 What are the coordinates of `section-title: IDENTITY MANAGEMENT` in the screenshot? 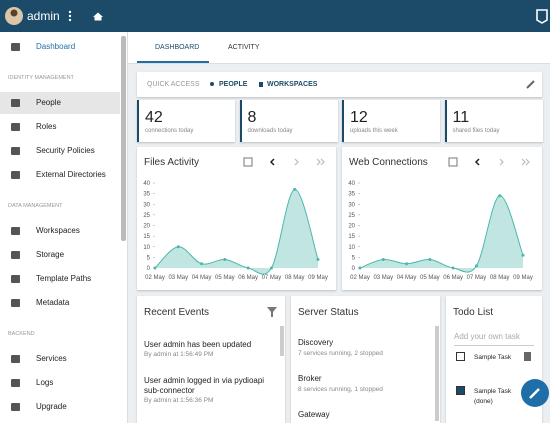 It's located at (41, 78).